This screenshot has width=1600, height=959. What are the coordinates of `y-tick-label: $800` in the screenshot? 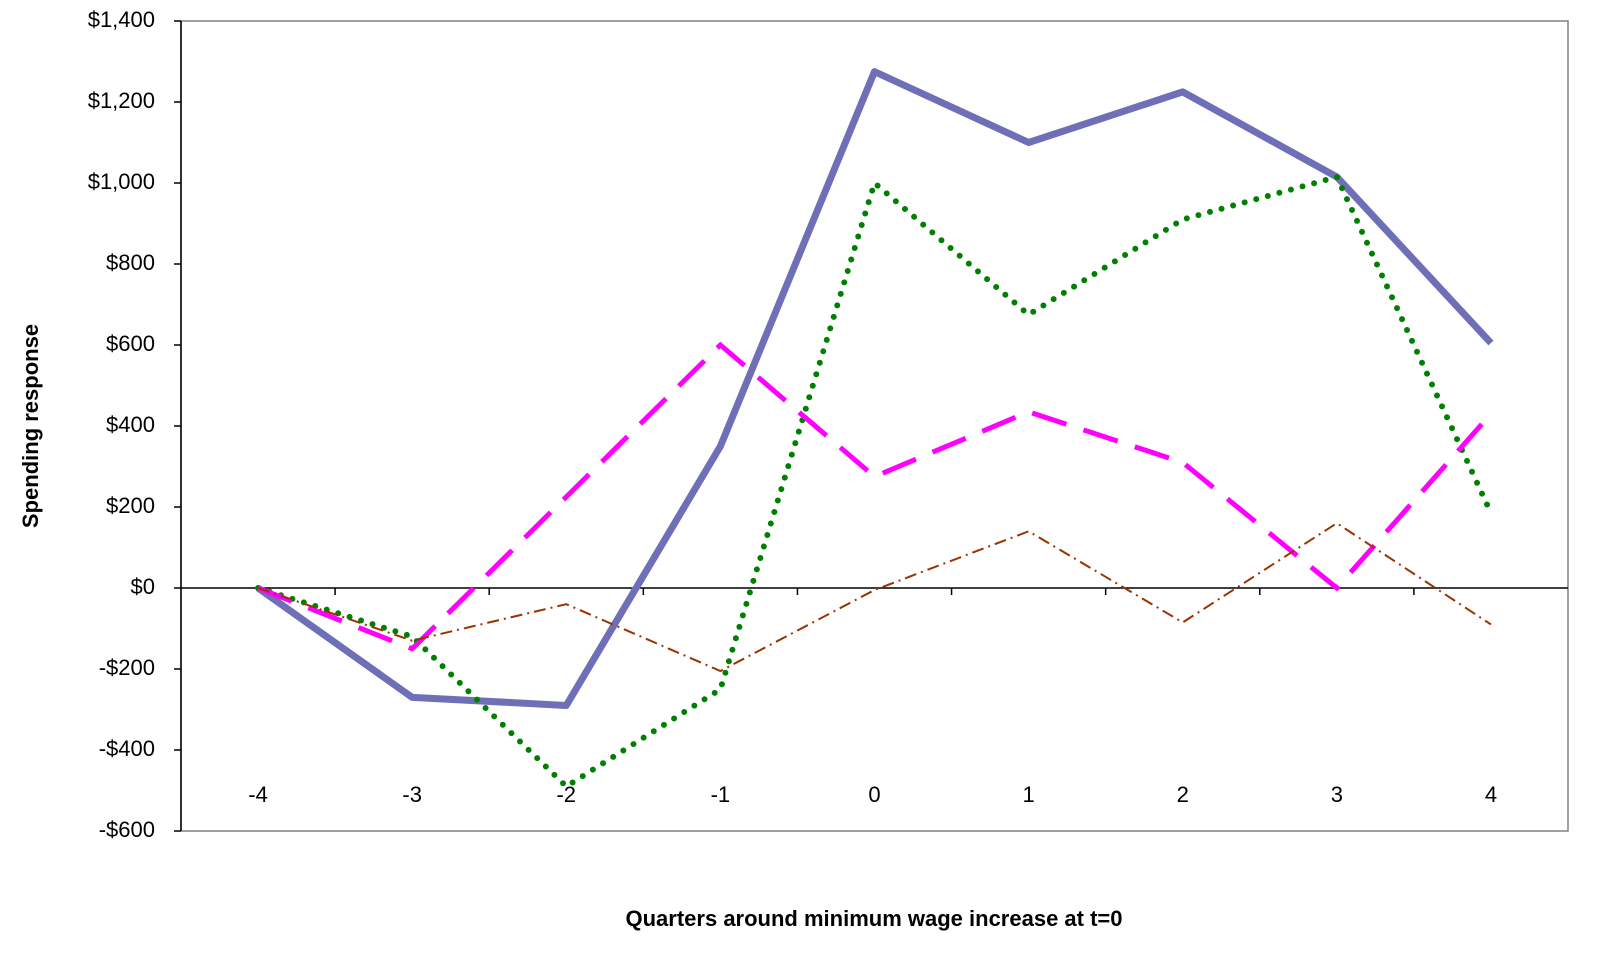 It's located at (130, 262).